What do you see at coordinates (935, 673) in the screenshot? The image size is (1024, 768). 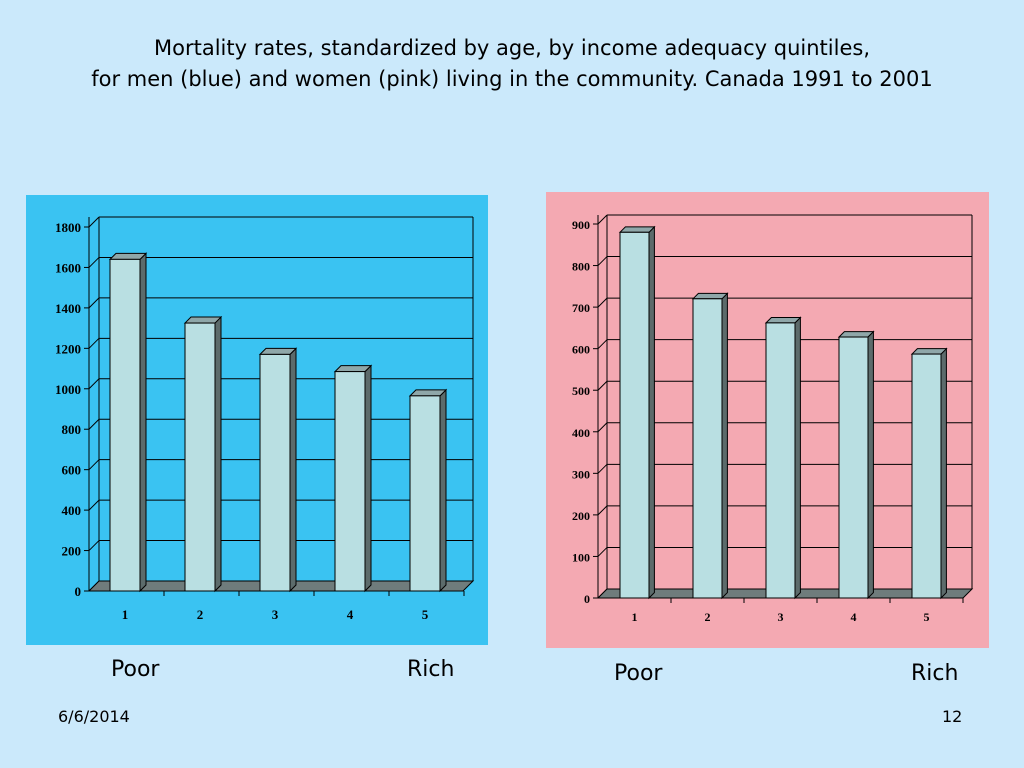 I see `women-rich-label: Rich` at bounding box center [935, 673].